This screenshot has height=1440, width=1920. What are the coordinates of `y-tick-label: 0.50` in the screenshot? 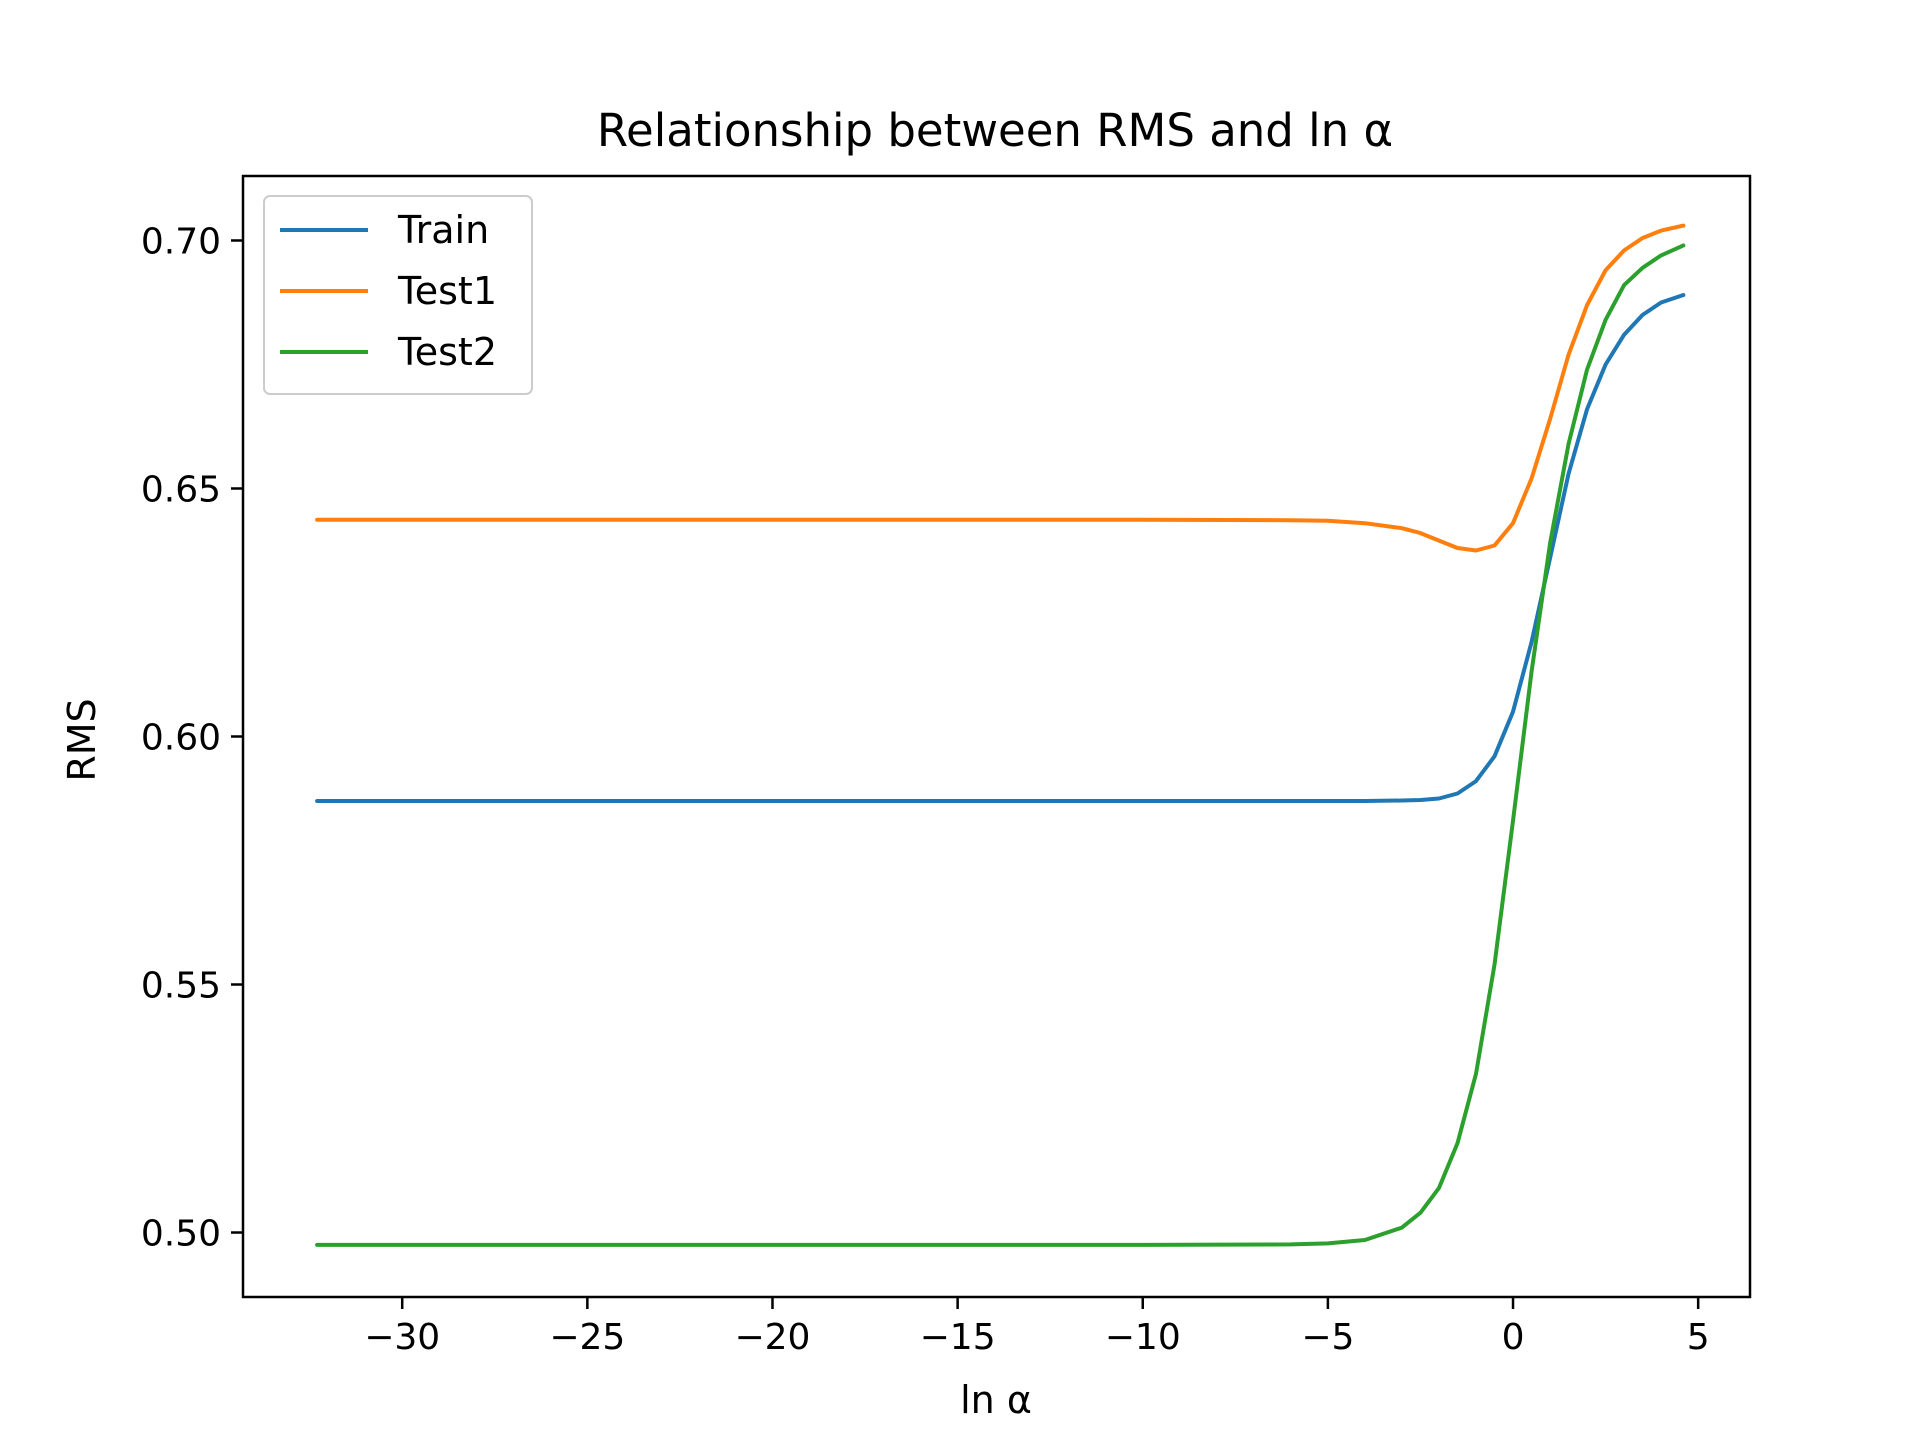 It's located at (181, 1234).